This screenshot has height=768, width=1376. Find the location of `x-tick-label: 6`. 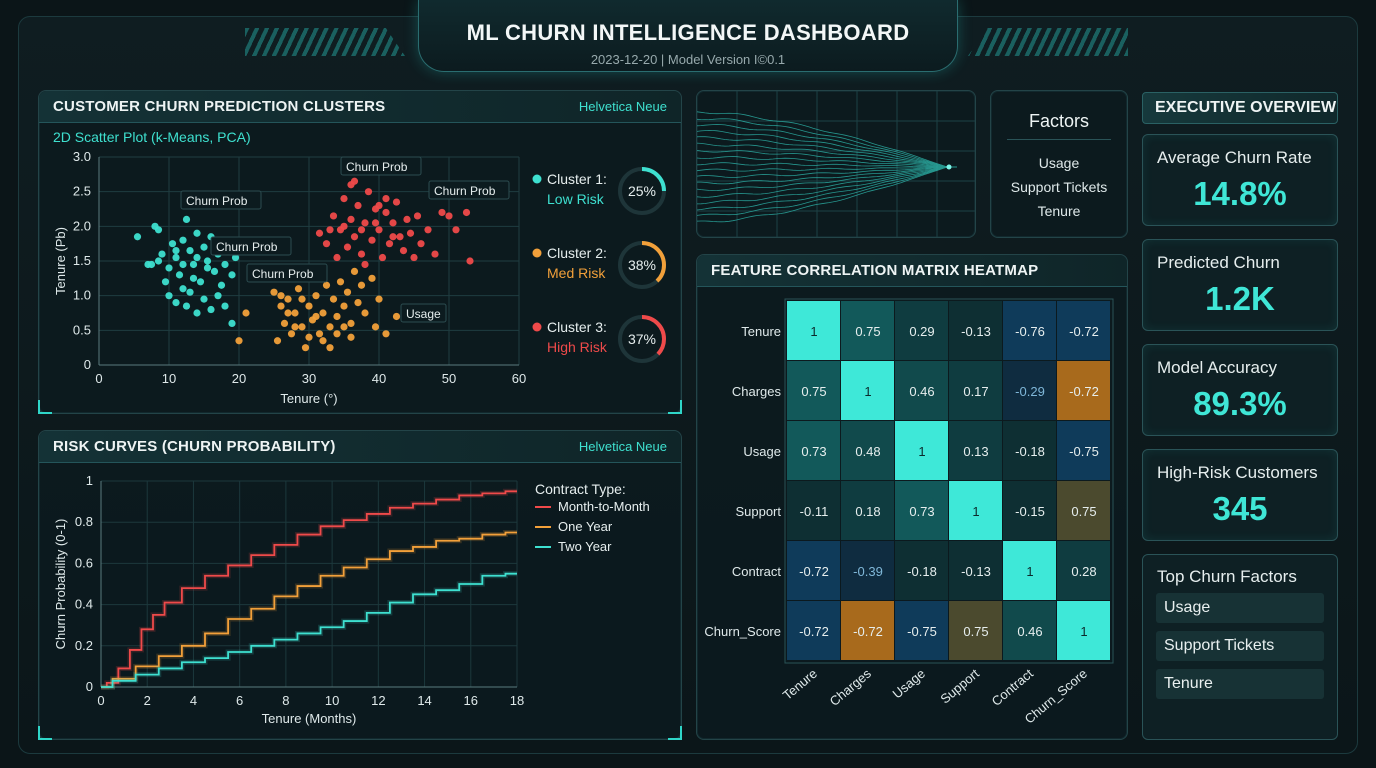

x-tick-label: 6 is located at coordinates (239, 700).